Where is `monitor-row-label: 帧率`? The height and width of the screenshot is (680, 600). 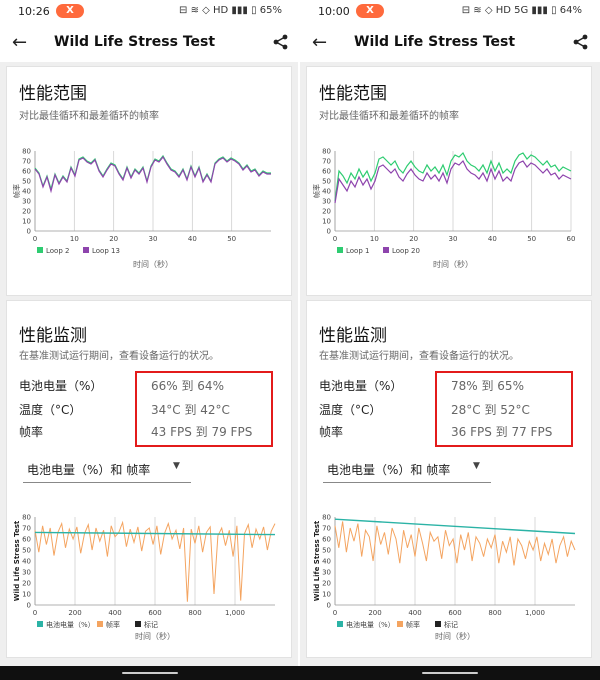
monitor-row-label: 帧率 is located at coordinates (31, 432).